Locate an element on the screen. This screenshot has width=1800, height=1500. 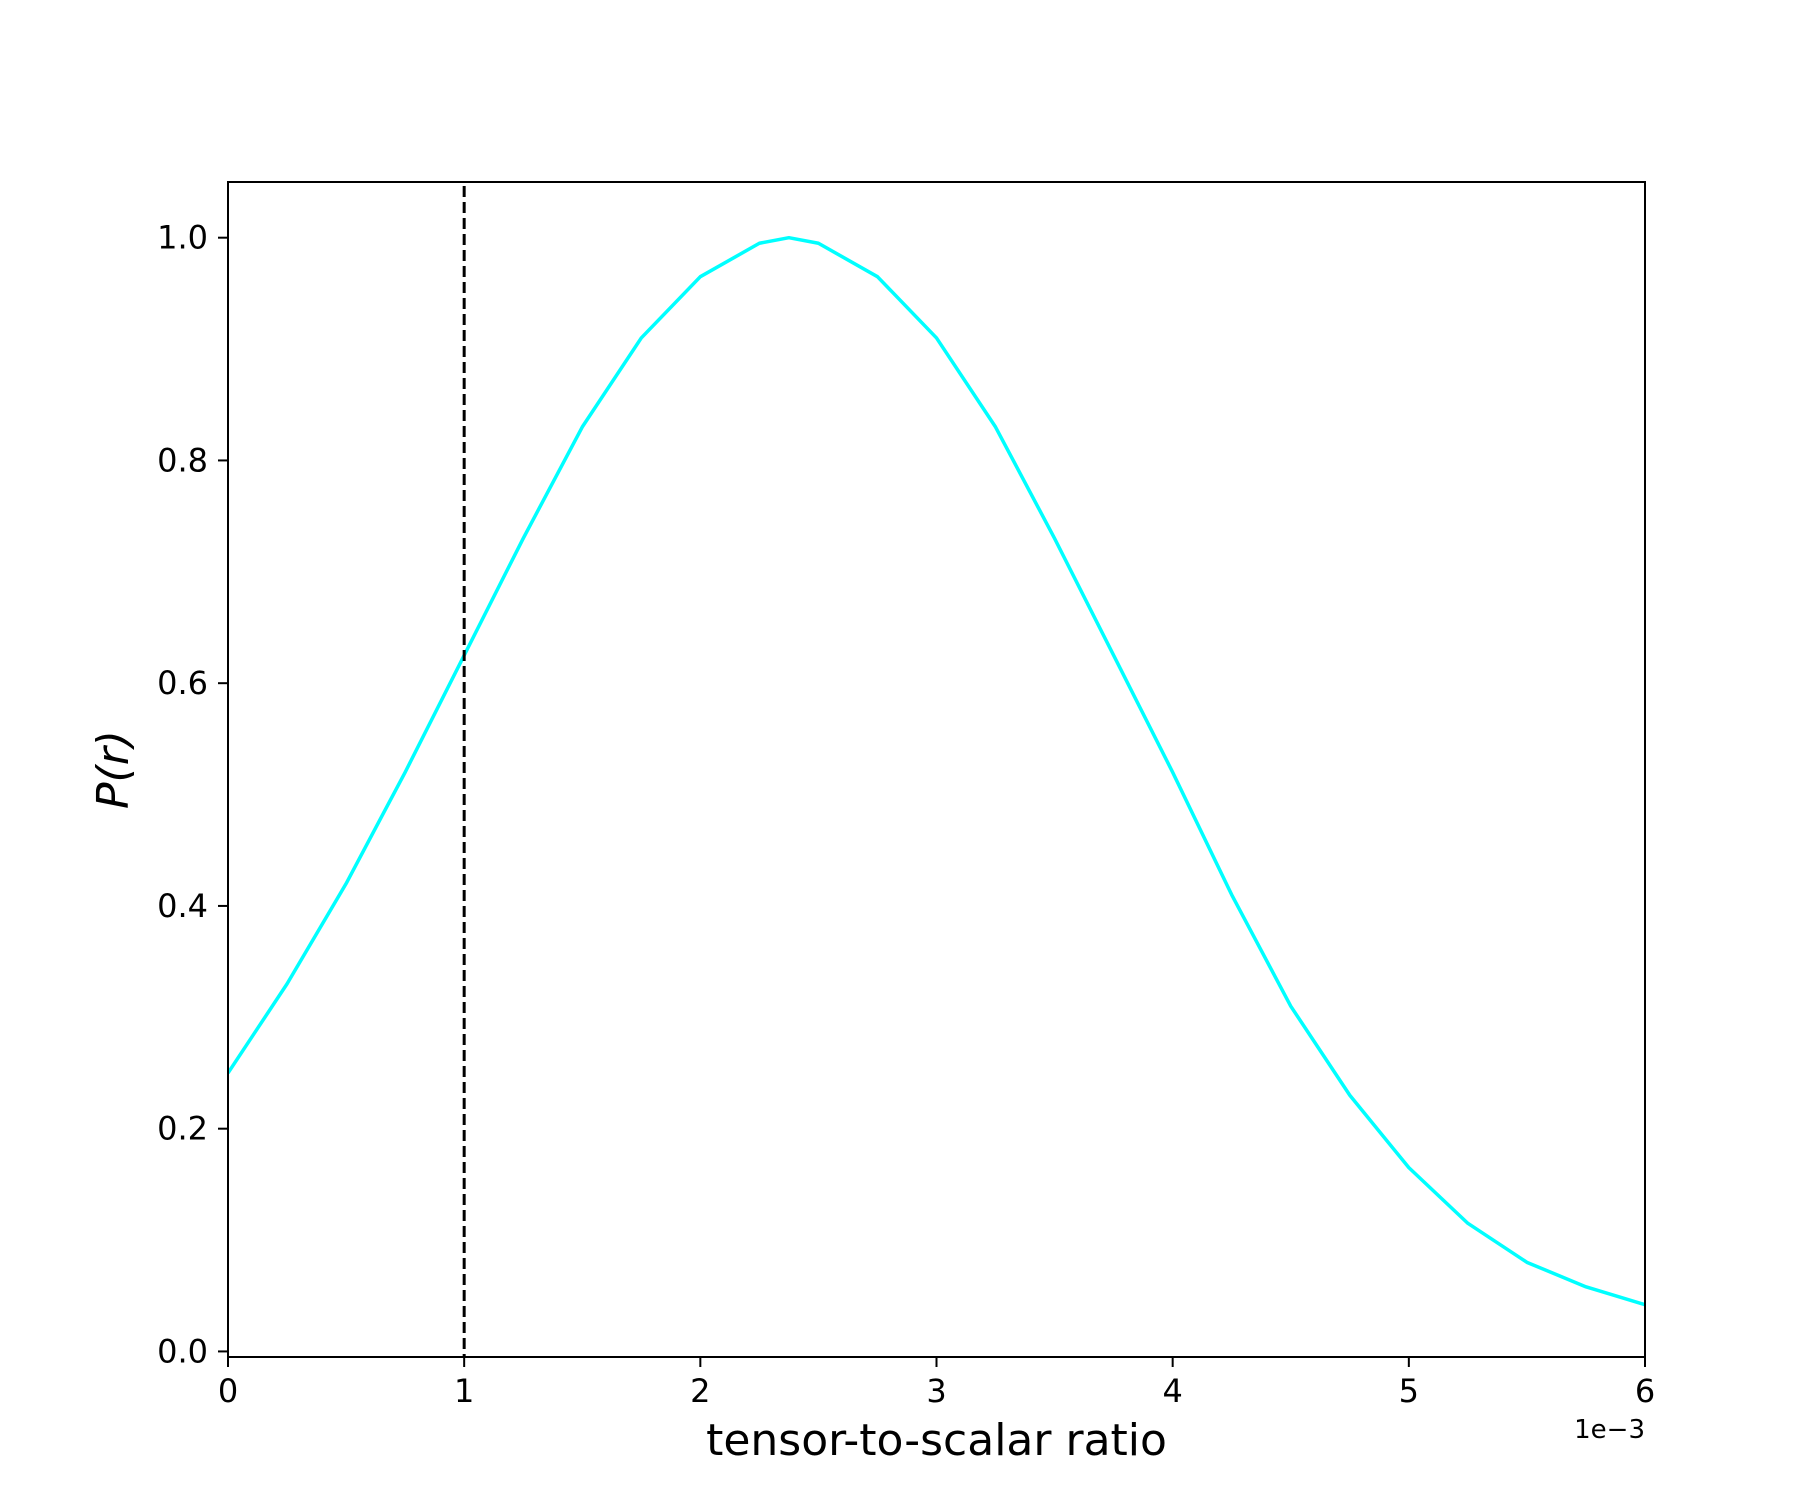
x-tick-label: 0 is located at coordinates (228, 1391).